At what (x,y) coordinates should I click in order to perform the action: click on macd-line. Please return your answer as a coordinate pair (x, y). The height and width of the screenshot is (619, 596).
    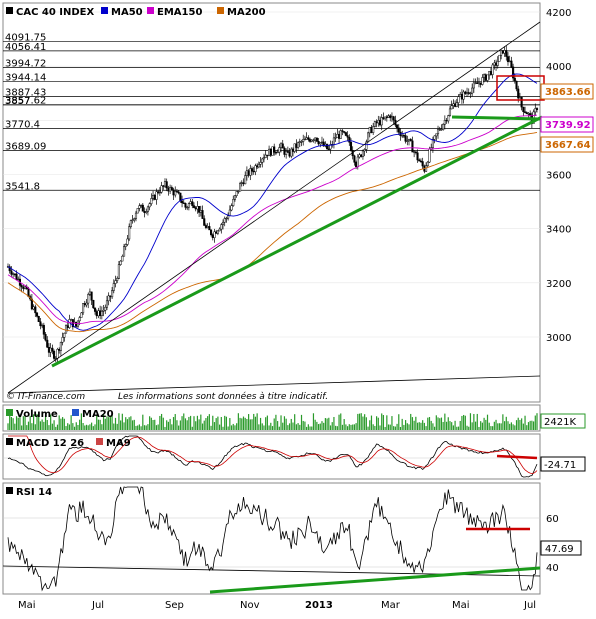
    Looking at the image, I should click on (272, 456).